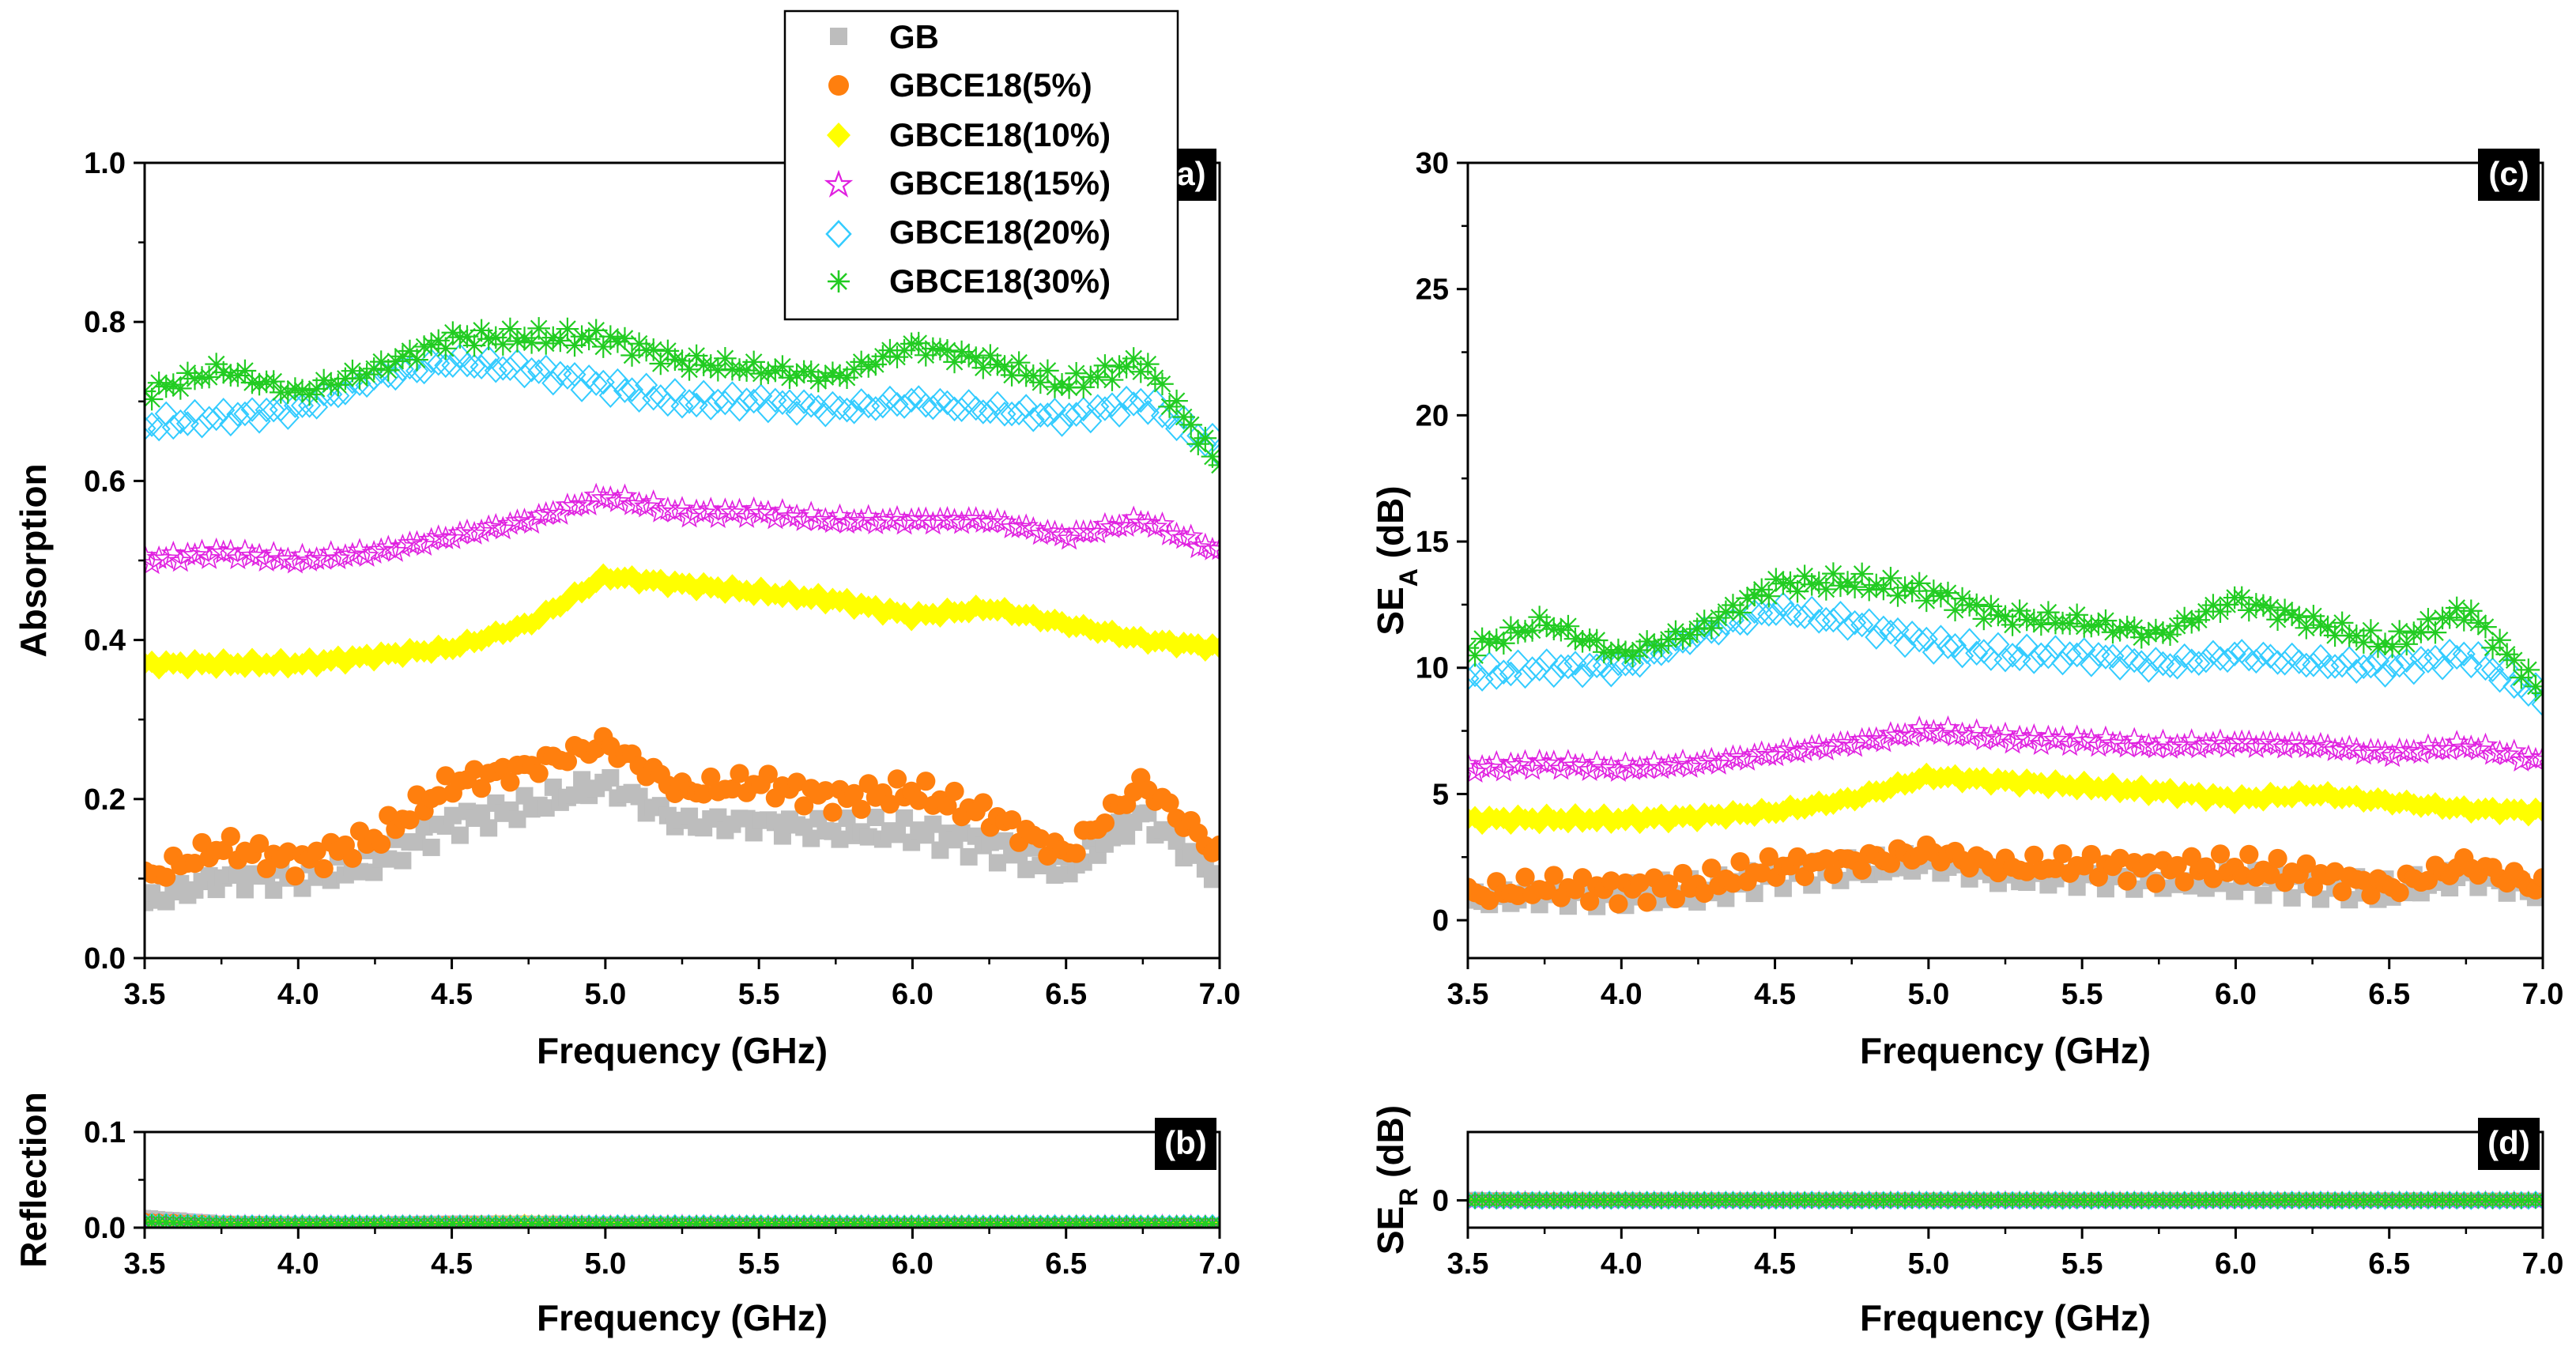 Image resolution: width=2576 pixels, height=1366 pixels. Describe the element at coordinates (2509, 1144) in the screenshot. I see `panel-tag-d: (d)` at that location.